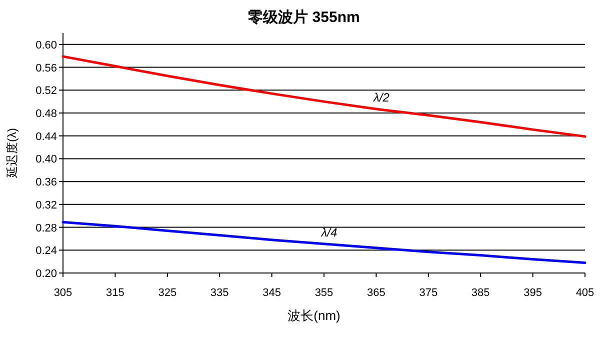 This screenshot has height=337, width=600. What do you see at coordinates (304, 17) in the screenshot?
I see `chart-title: 零级波片 355nm` at bounding box center [304, 17].